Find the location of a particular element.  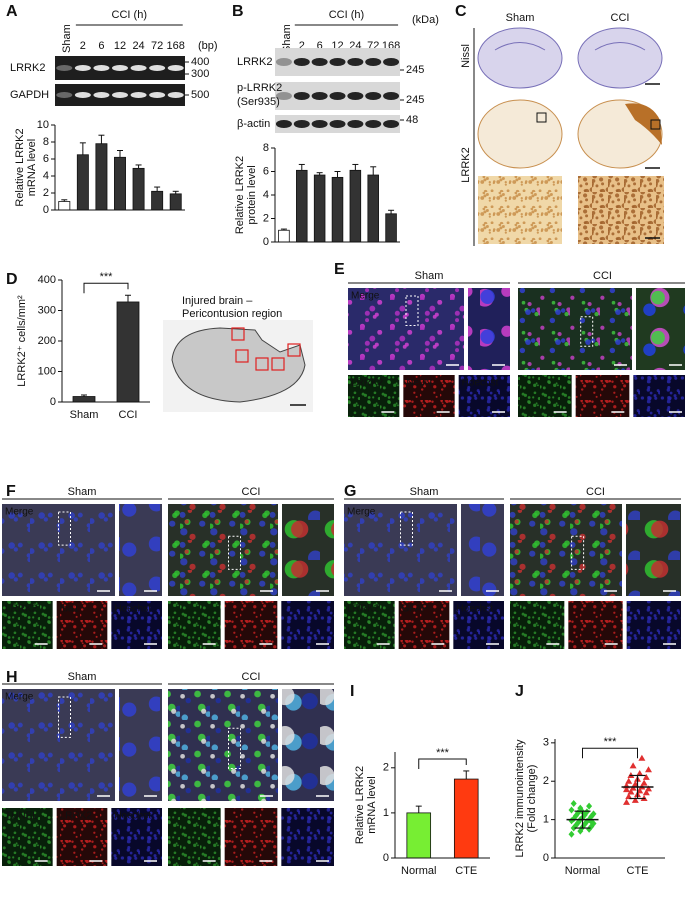

channel-label: TUNEL is located at coordinates (21, 816).